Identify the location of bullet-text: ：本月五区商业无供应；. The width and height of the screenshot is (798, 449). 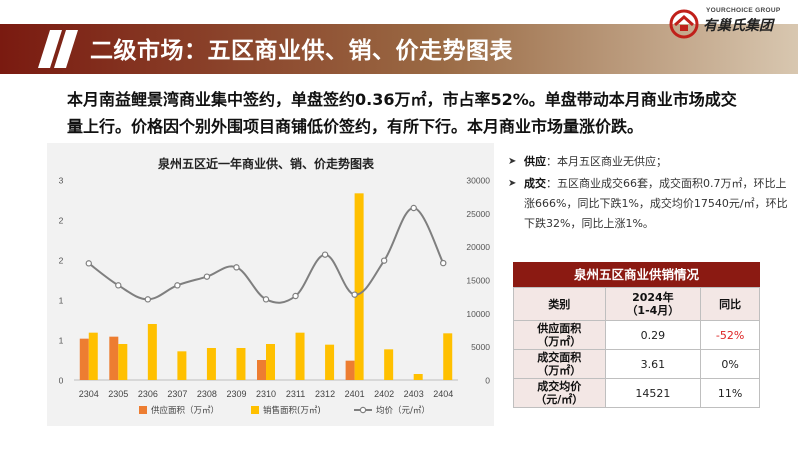
(606, 161).